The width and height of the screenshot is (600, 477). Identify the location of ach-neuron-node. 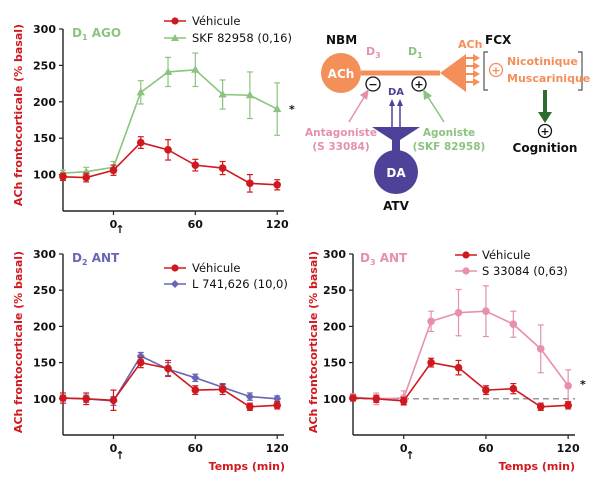
(341, 73).